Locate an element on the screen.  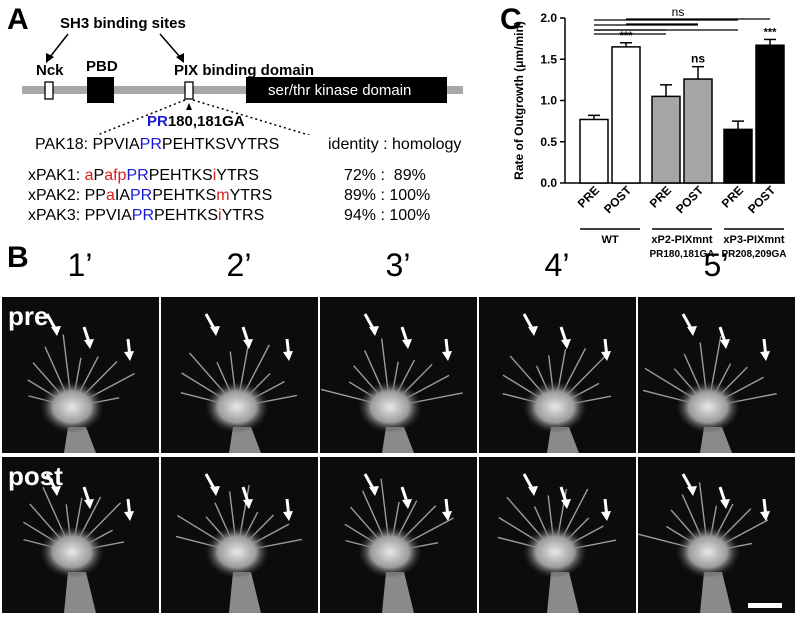
sequence-segment: afp is located at coordinates (115, 175).